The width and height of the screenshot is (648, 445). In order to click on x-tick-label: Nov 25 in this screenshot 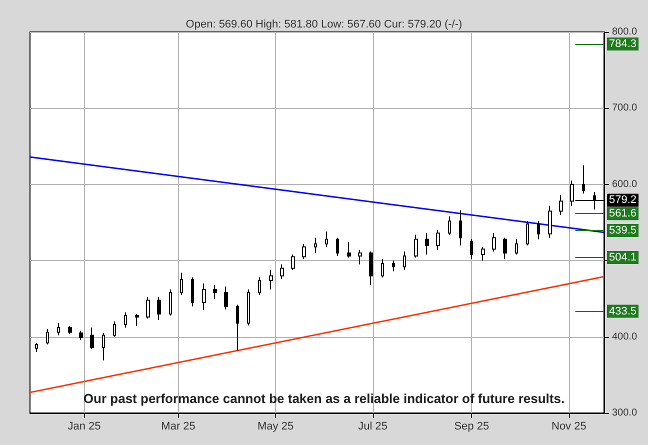, I will do `click(568, 426)`.